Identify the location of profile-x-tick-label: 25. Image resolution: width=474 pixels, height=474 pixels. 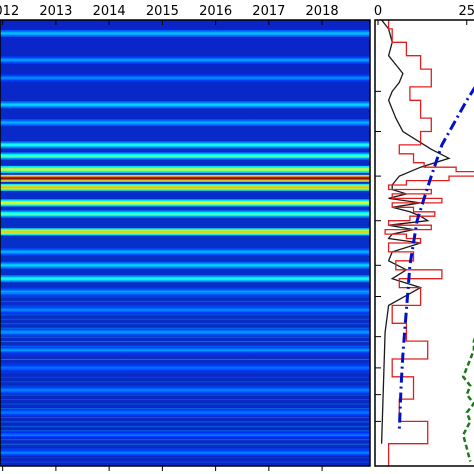
(466, 11).